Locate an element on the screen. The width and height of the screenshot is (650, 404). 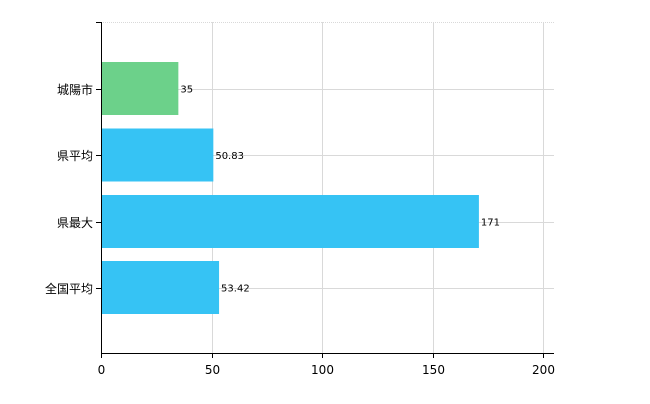
x-tick-label: 150 is located at coordinates (433, 370).